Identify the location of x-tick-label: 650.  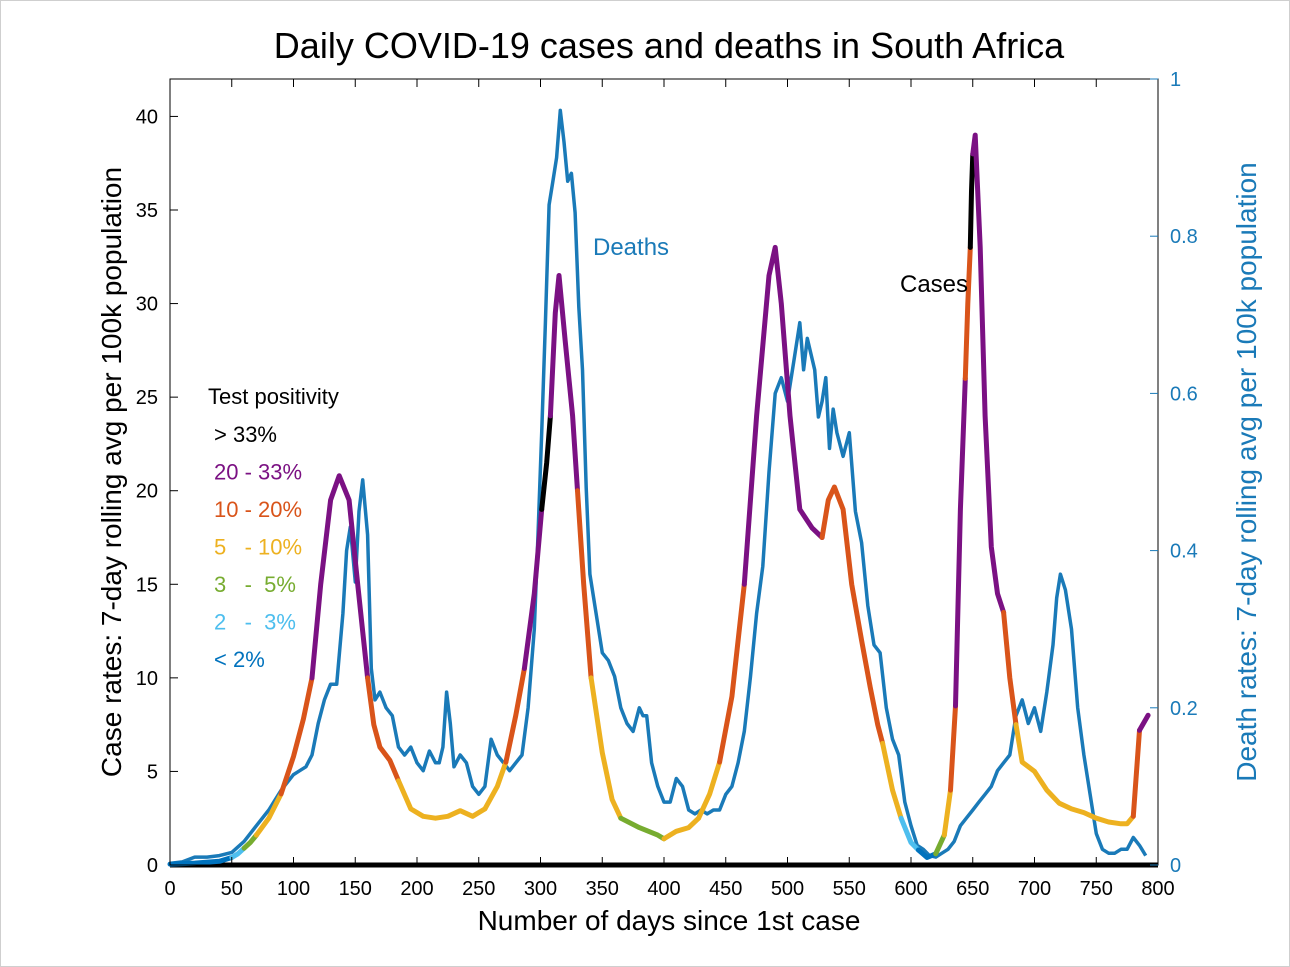
(972, 889).